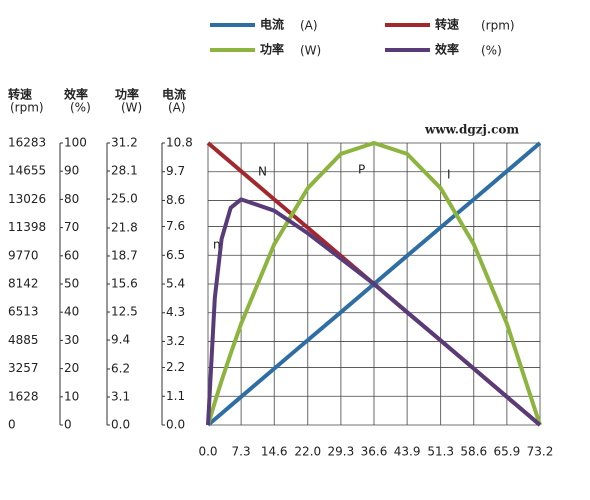 This screenshot has height=500, width=590. I want to click on y-tick-label: 20, so click(71, 368).